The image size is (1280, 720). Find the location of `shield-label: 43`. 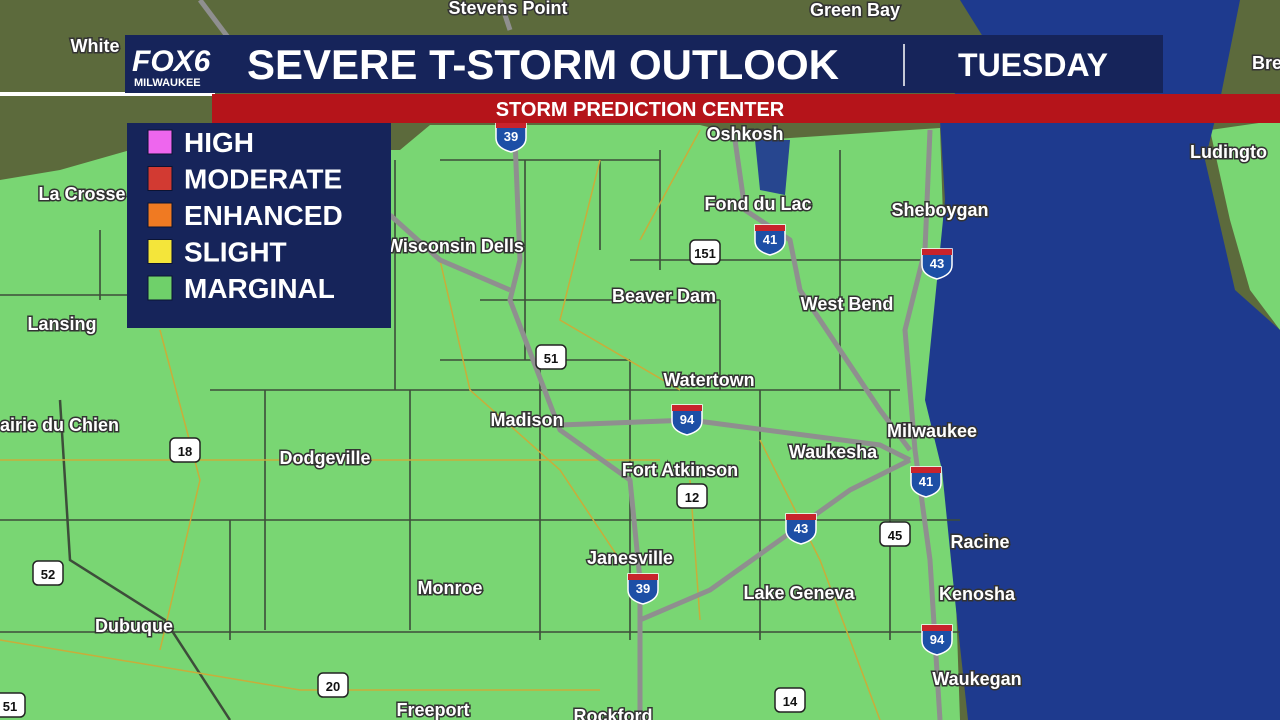

shield-label: 43 is located at coordinates (937, 263).